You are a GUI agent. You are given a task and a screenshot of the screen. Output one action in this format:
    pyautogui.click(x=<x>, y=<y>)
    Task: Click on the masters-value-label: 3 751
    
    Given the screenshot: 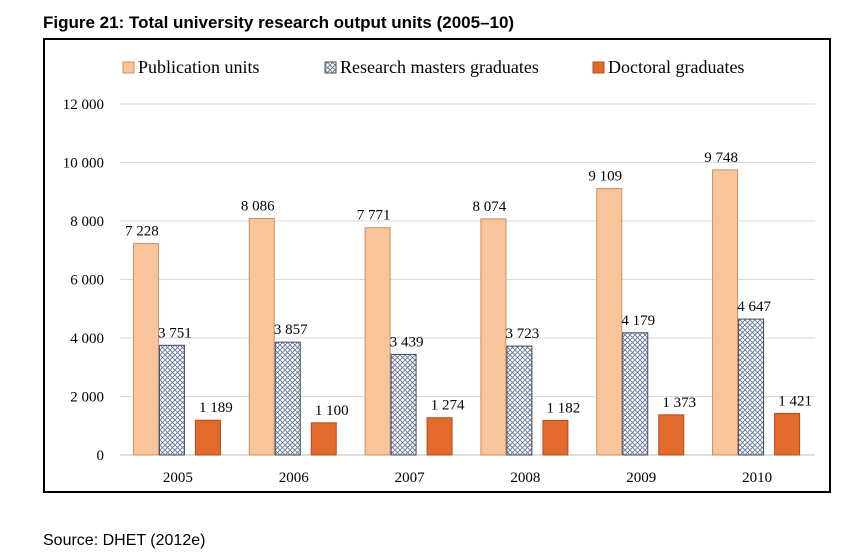 What is the action you would take?
    pyautogui.click(x=175, y=333)
    